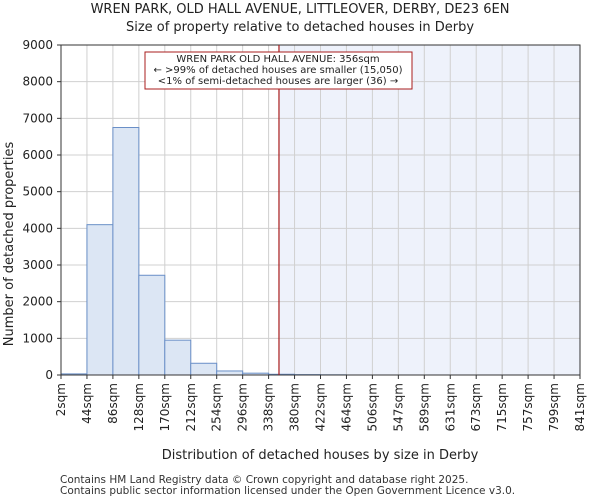 The width and height of the screenshot is (600, 500). I want to click on x-tick-label: 799sqm, so click(554, 407).